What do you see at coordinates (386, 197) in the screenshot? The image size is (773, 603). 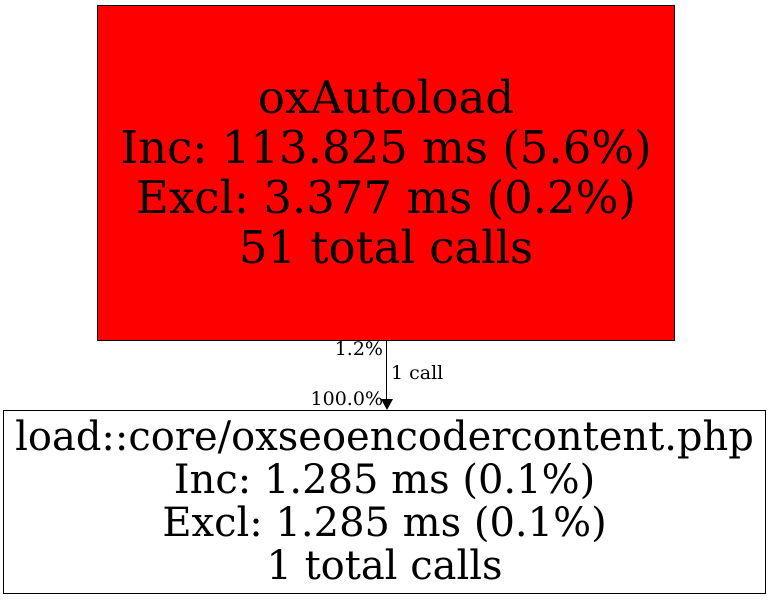 I see `node-exclusive-time: Excl: 3.377 ms (0.2%)` at bounding box center [386, 197].